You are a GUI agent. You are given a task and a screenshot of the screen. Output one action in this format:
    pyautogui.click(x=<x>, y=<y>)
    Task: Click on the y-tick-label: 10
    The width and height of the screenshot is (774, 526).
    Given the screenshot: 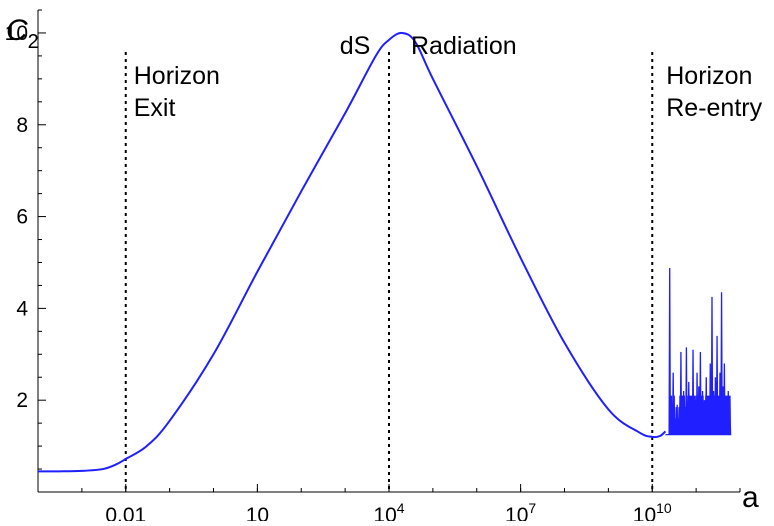 What is the action you would take?
    pyautogui.click(x=16, y=33)
    